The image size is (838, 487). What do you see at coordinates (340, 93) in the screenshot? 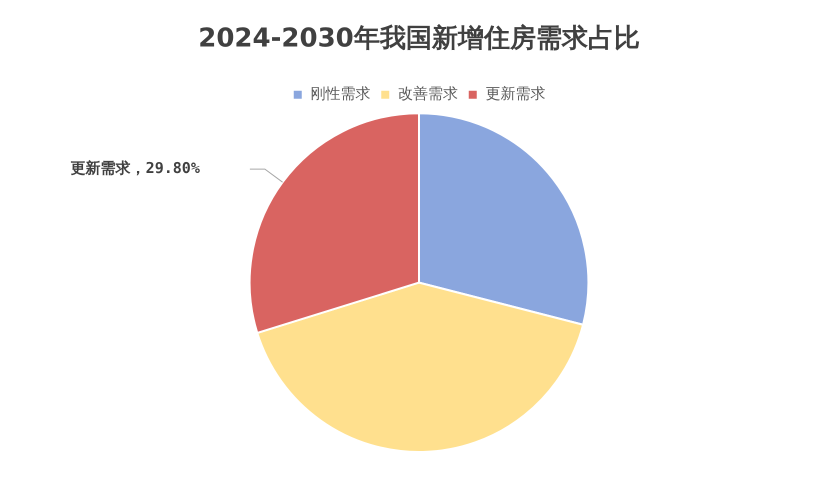
I see `legend-label: 刚性需求` at bounding box center [340, 93].